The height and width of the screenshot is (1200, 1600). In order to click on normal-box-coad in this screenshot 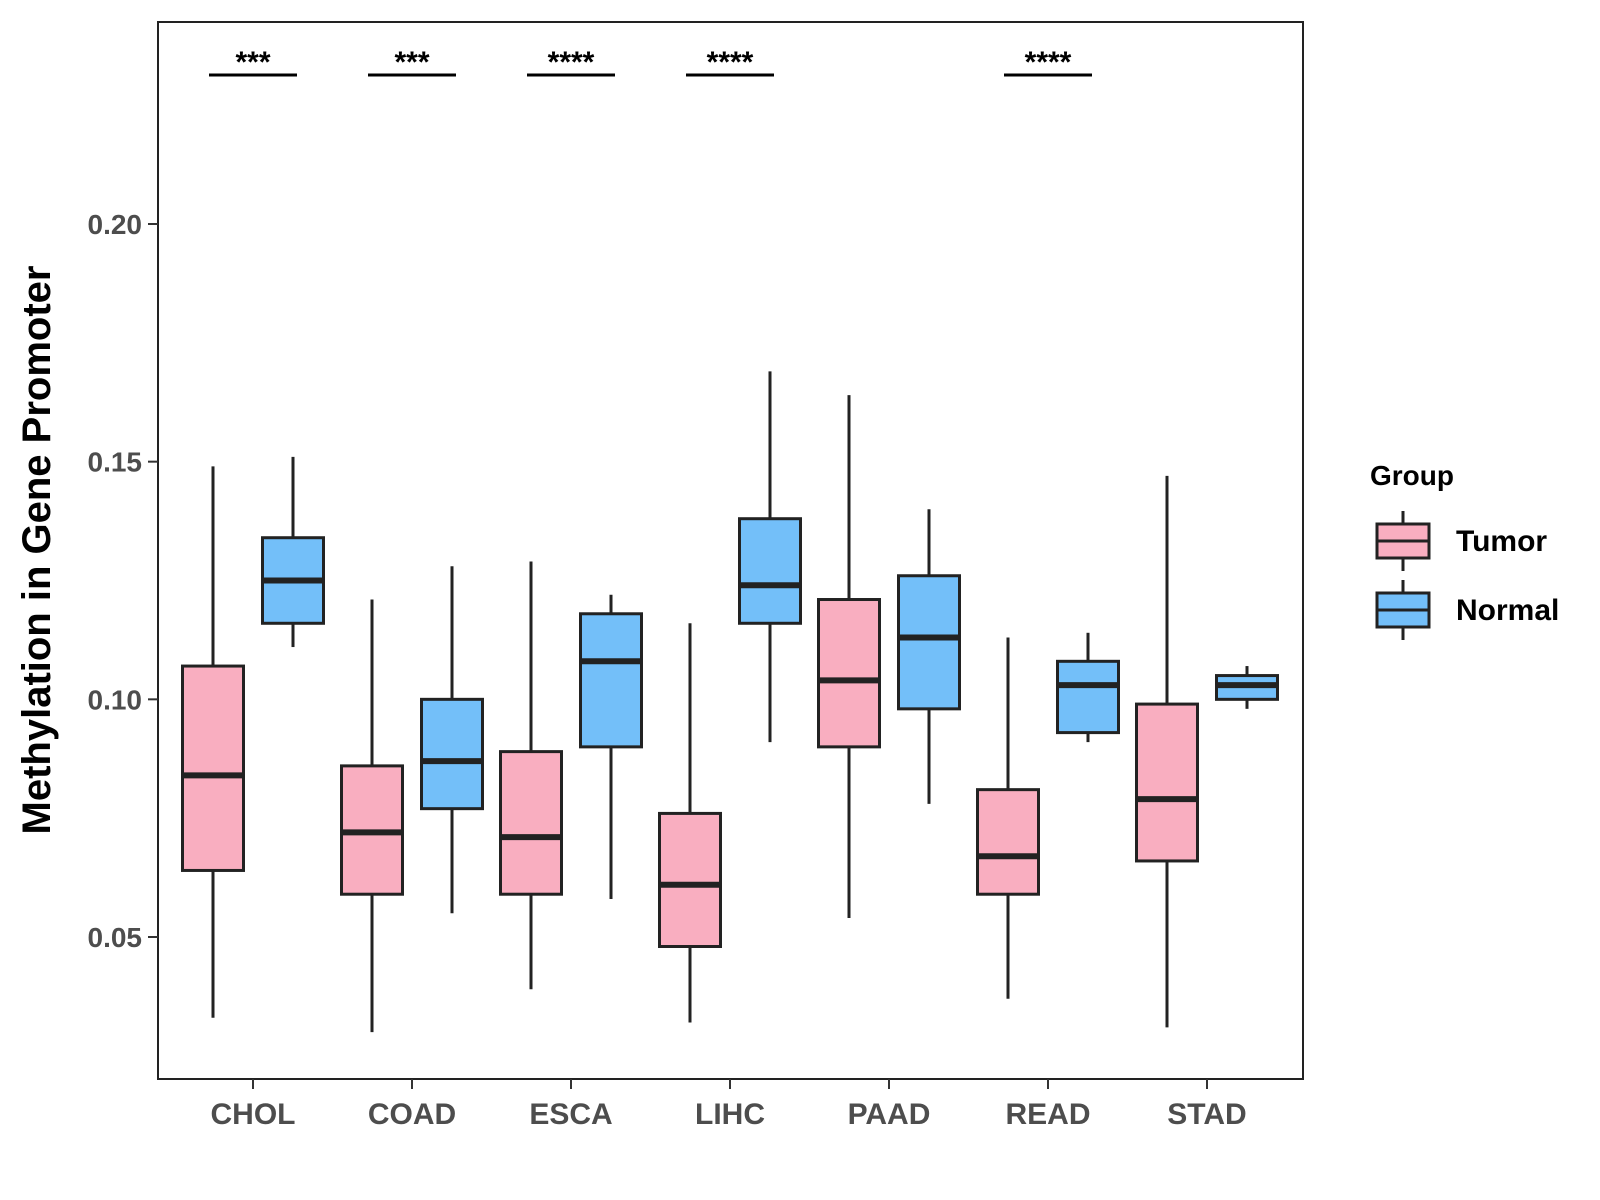, I will do `click(452, 740)`.